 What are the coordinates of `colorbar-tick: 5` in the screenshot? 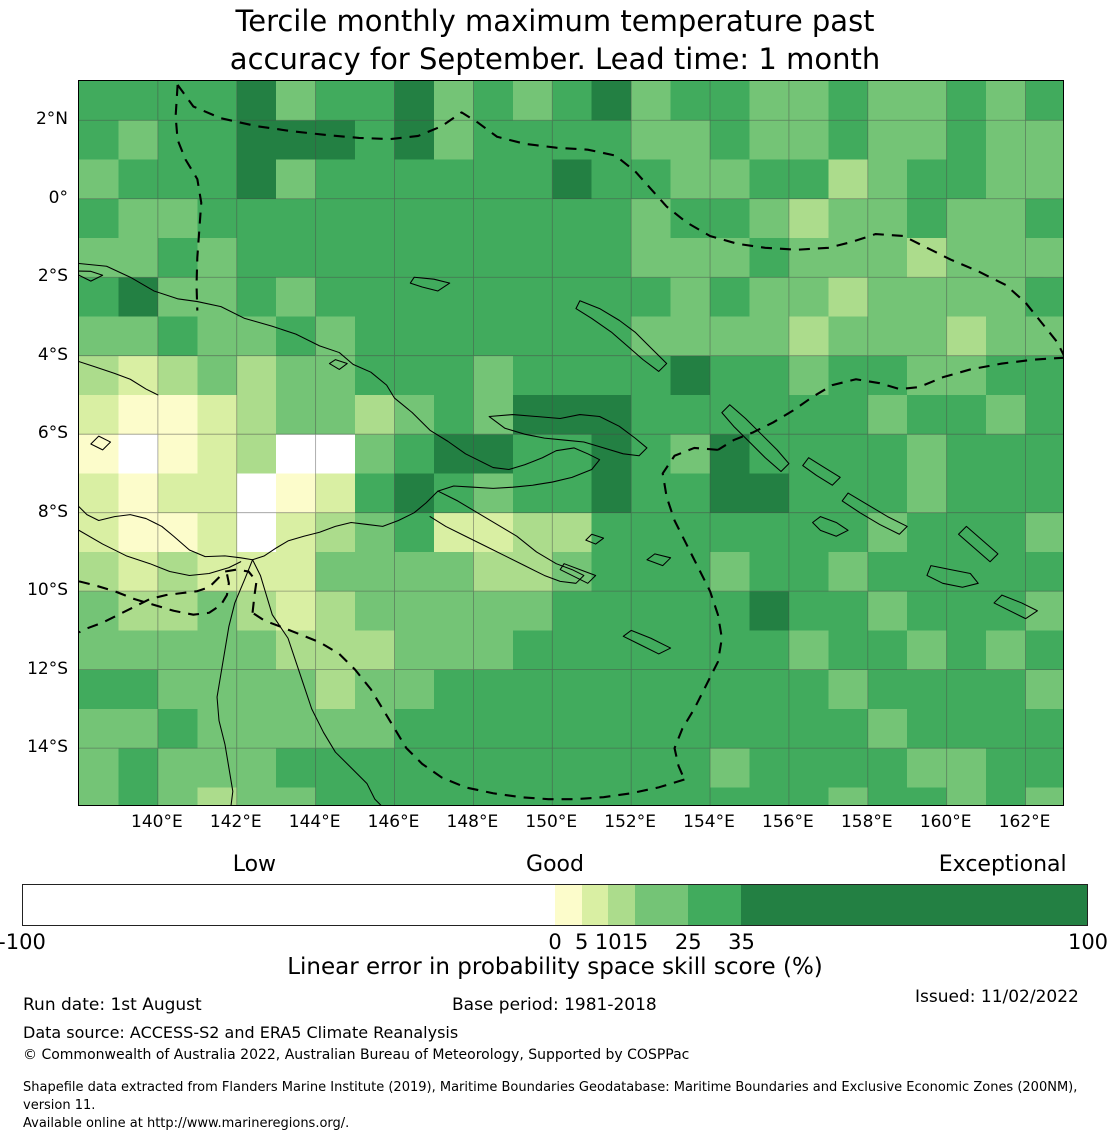 It's located at (581, 942).